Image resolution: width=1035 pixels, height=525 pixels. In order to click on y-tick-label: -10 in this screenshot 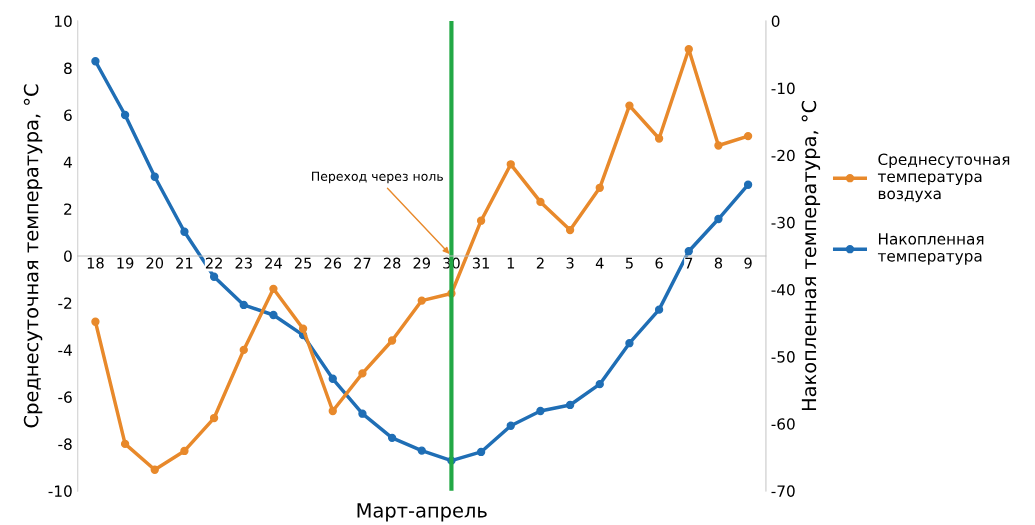, I will do `click(60, 491)`.